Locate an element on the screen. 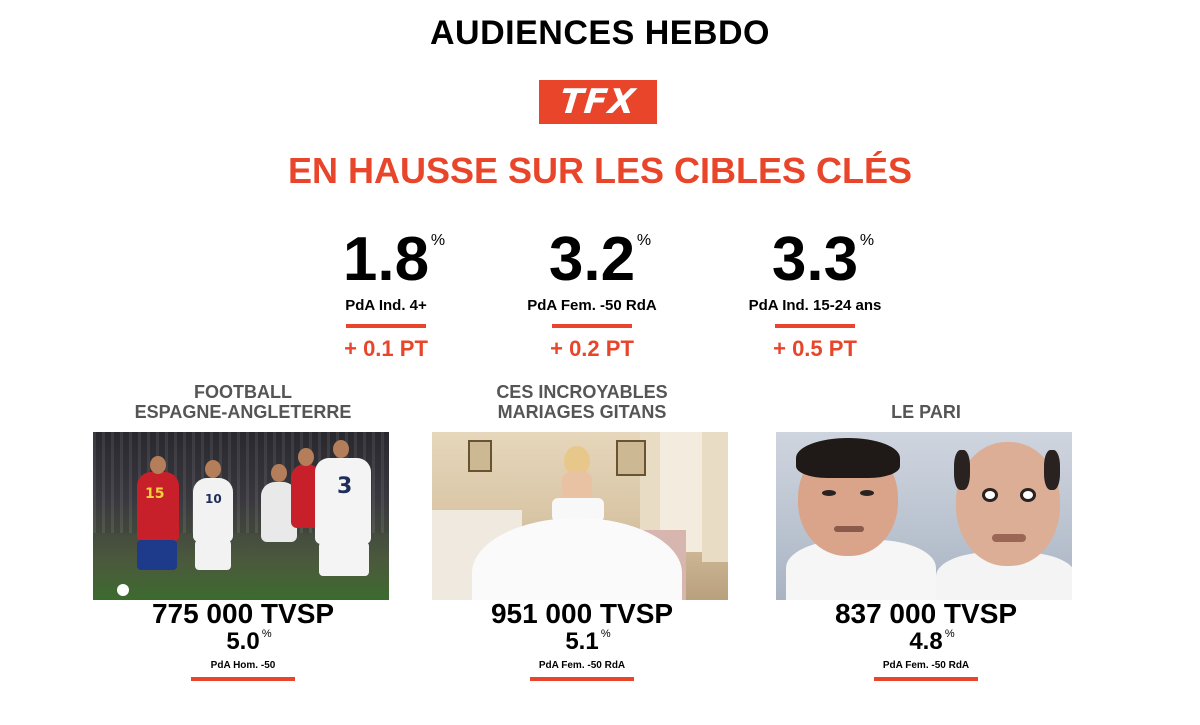 This screenshot has height=725, width=1200. stat-value: 3.3% is located at coordinates (823, 259).